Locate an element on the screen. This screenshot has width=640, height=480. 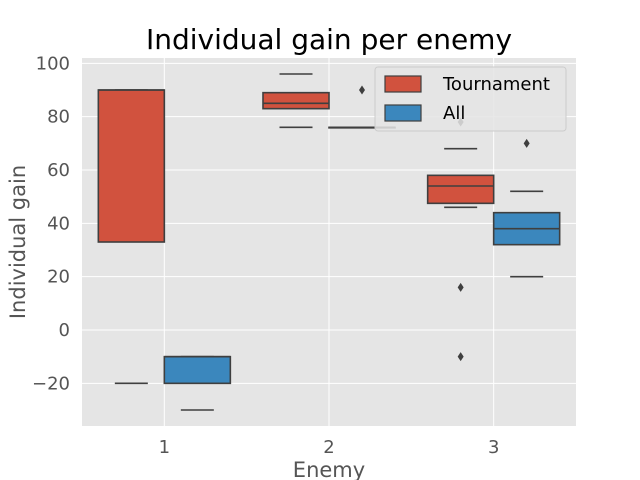
y-tick-label: 0 is located at coordinates (64, 330).